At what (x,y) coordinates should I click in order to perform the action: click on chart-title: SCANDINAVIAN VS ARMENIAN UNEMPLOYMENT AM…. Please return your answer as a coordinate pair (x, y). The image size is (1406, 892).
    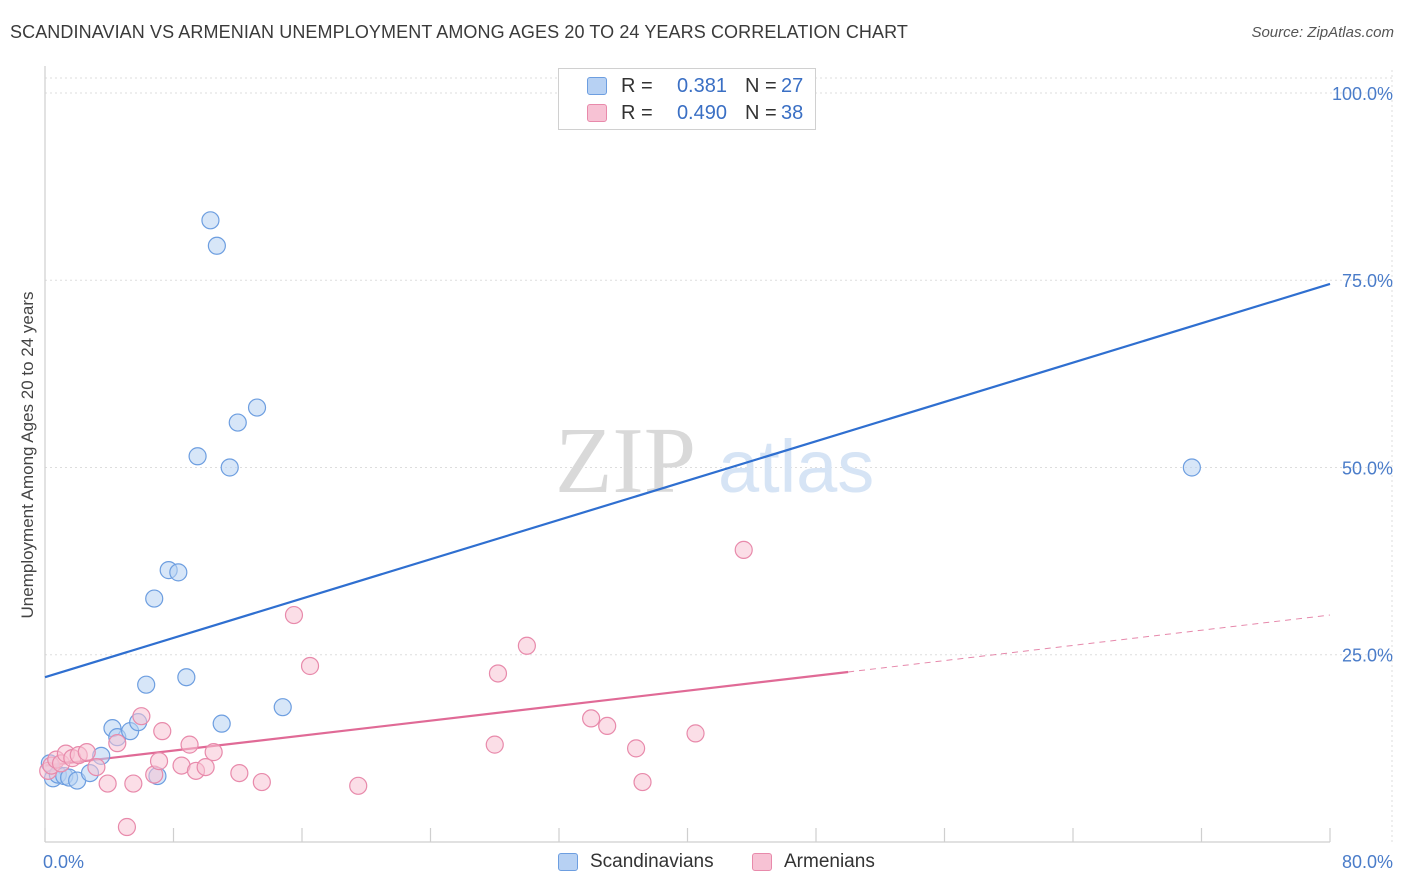
    Looking at the image, I should click on (459, 32).